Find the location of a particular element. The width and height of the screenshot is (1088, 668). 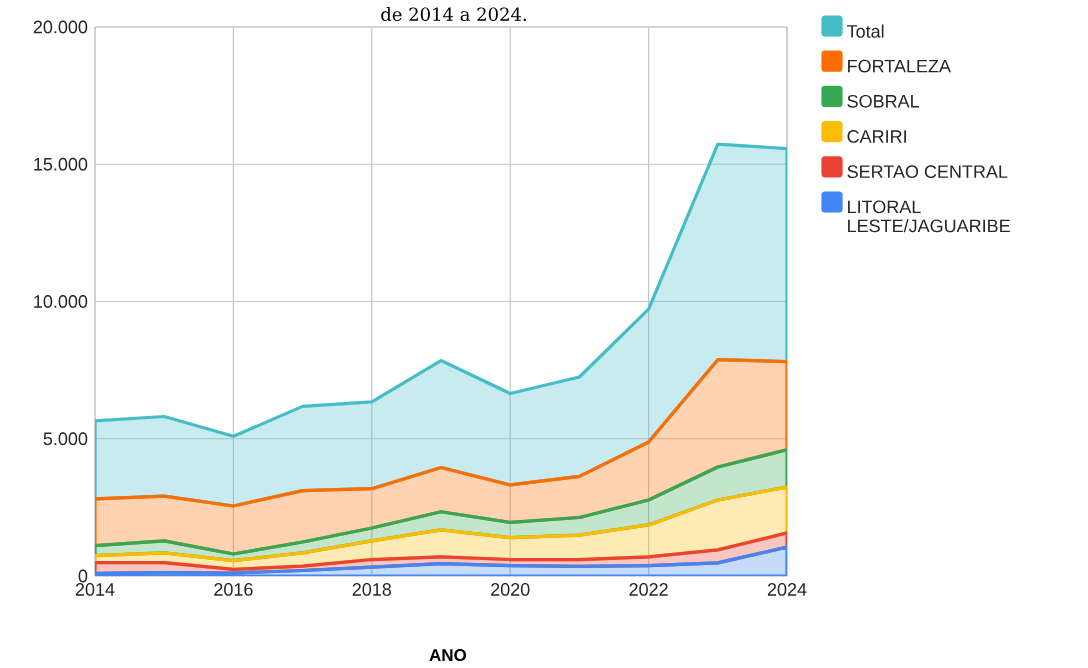

x-axis-title: ANO is located at coordinates (448, 655).